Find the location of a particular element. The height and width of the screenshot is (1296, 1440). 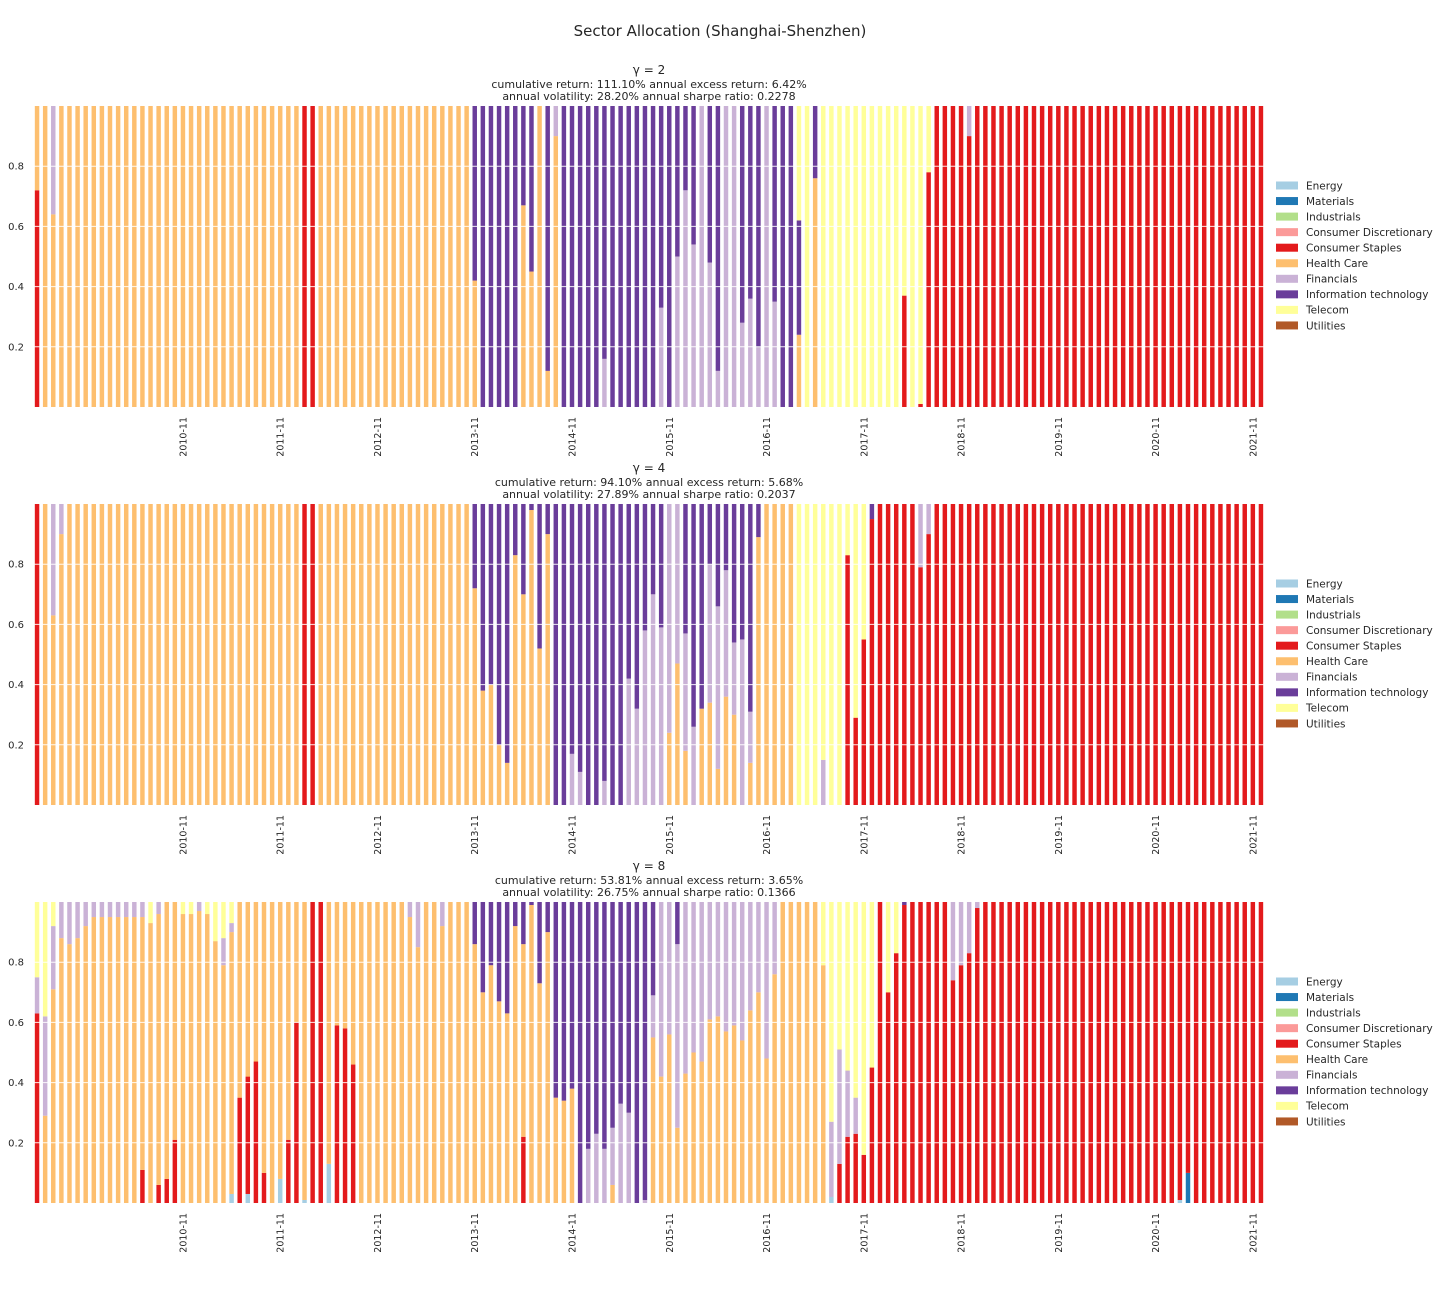

bar-segment-materials is located at coordinates (1188, 1187).